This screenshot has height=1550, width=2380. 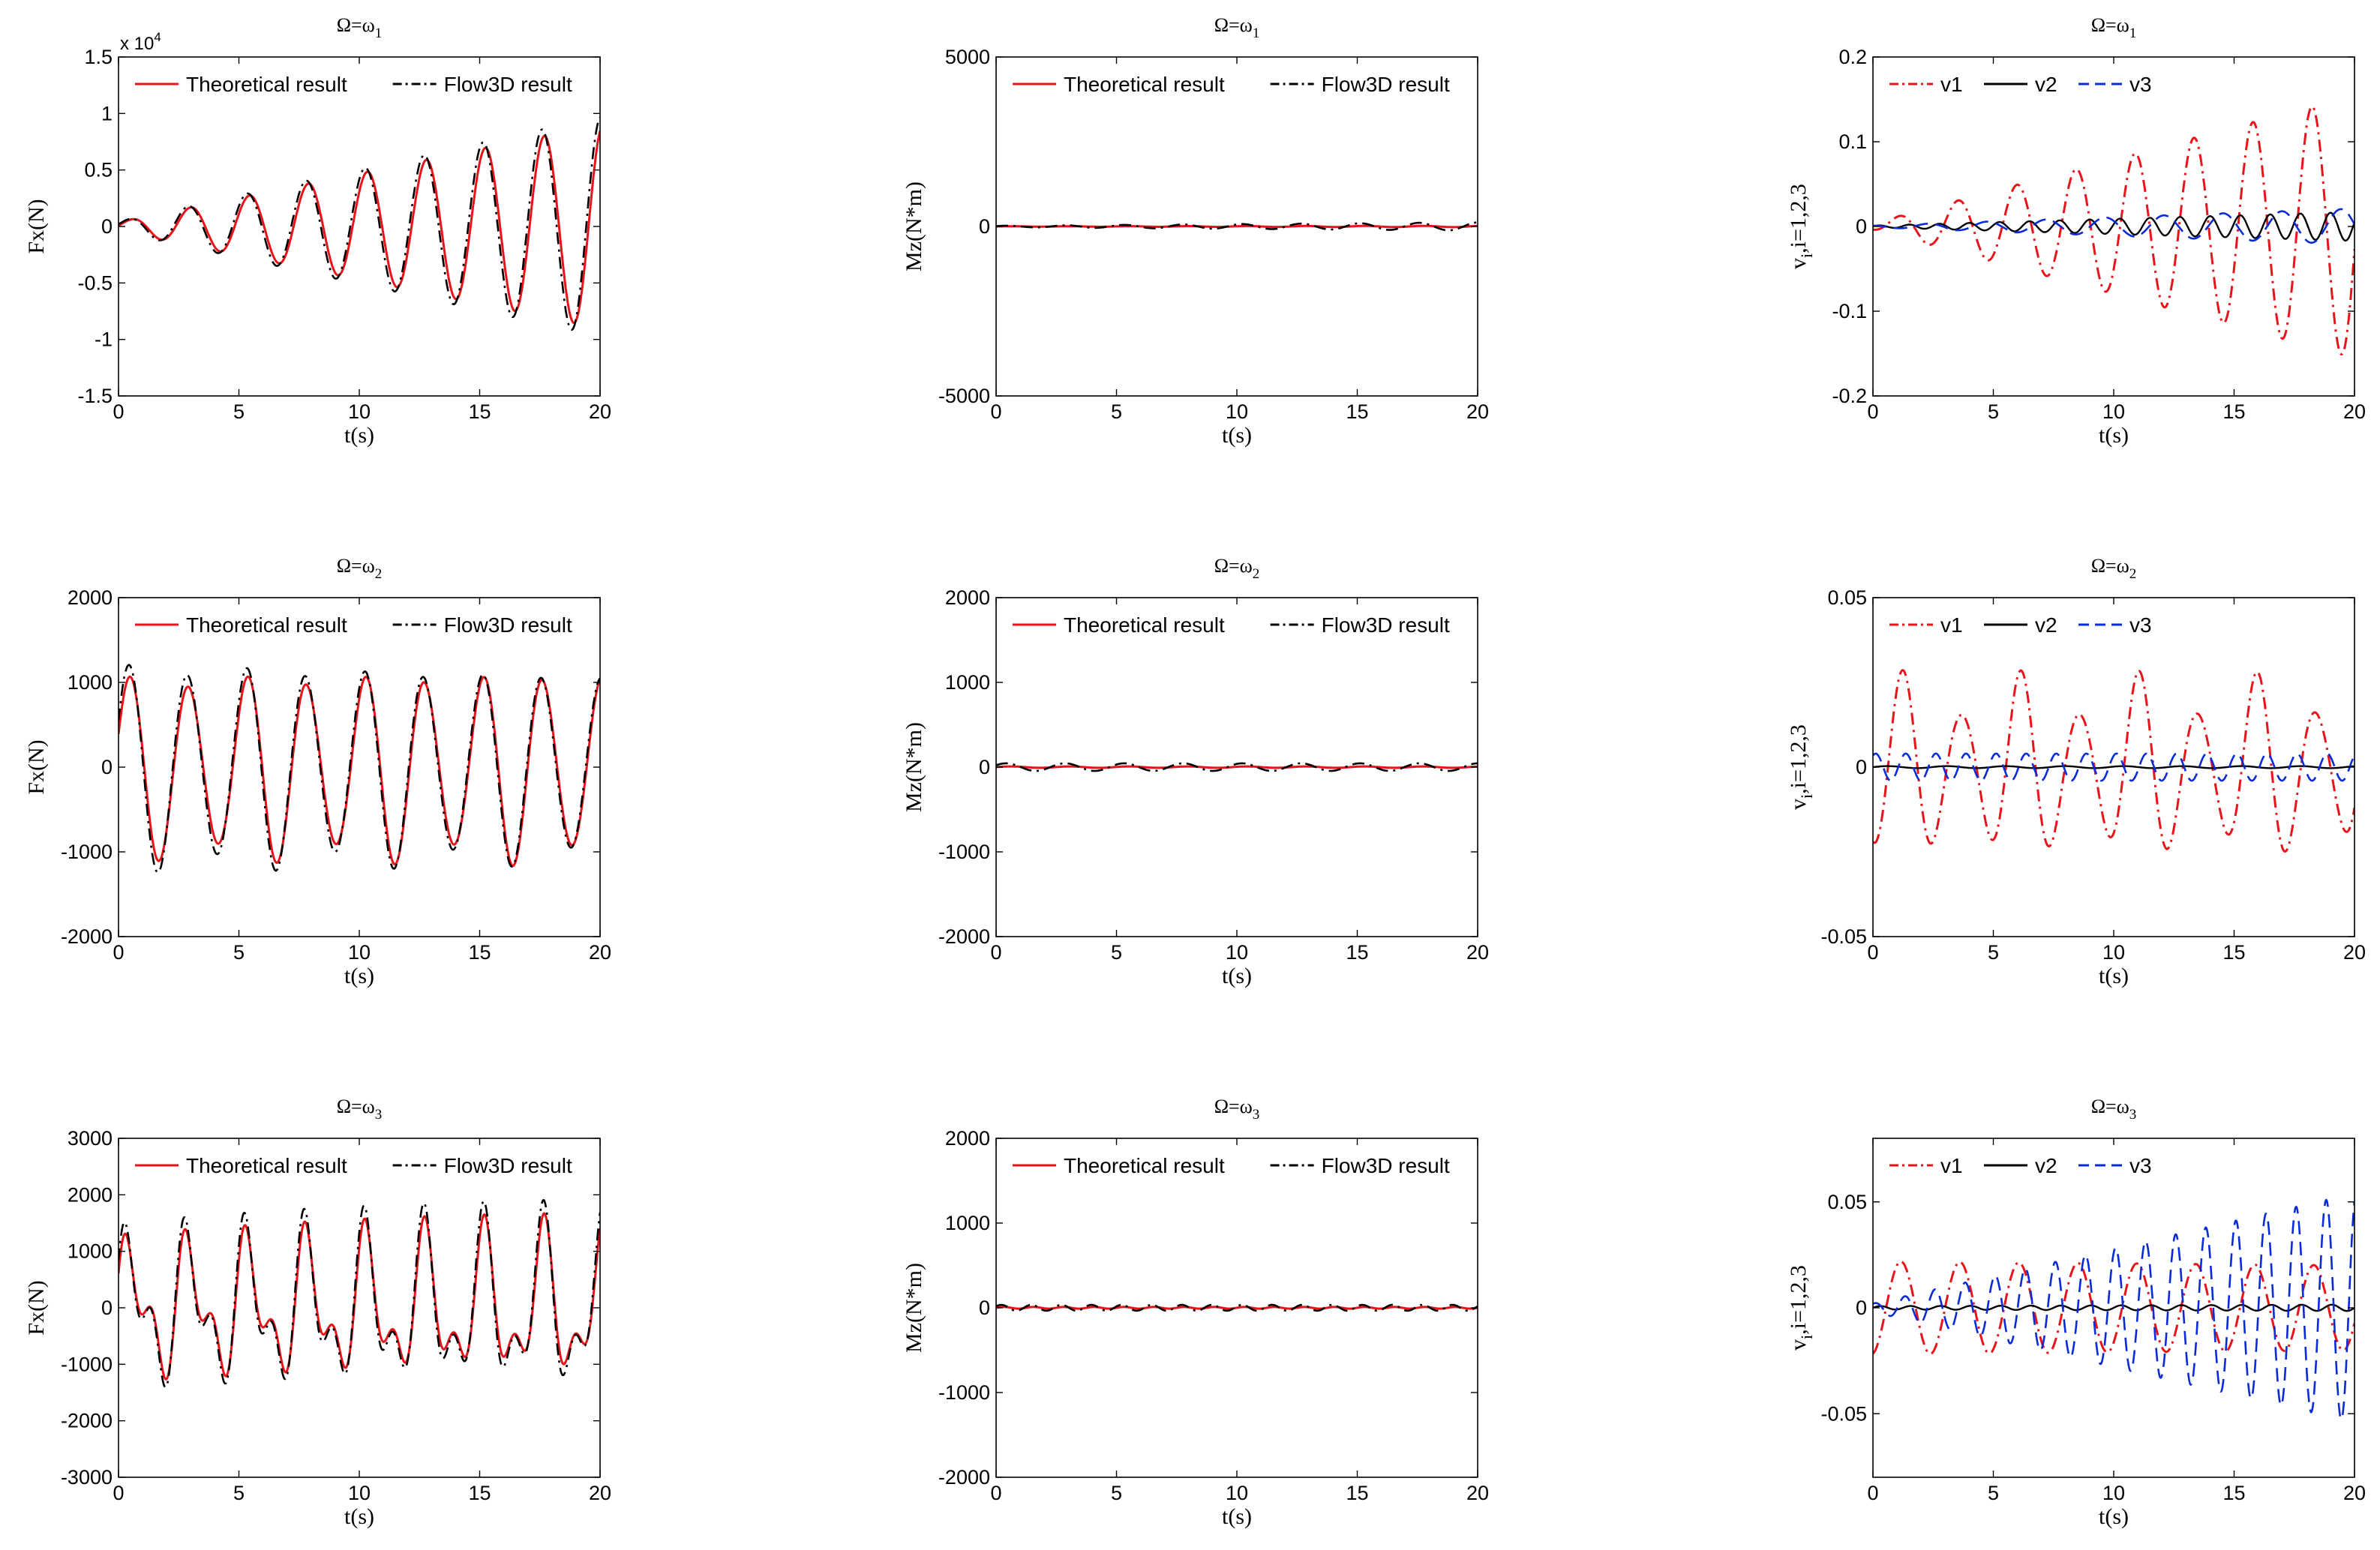 I want to click on y-tick-label: -3000, so click(x=87, y=1477).